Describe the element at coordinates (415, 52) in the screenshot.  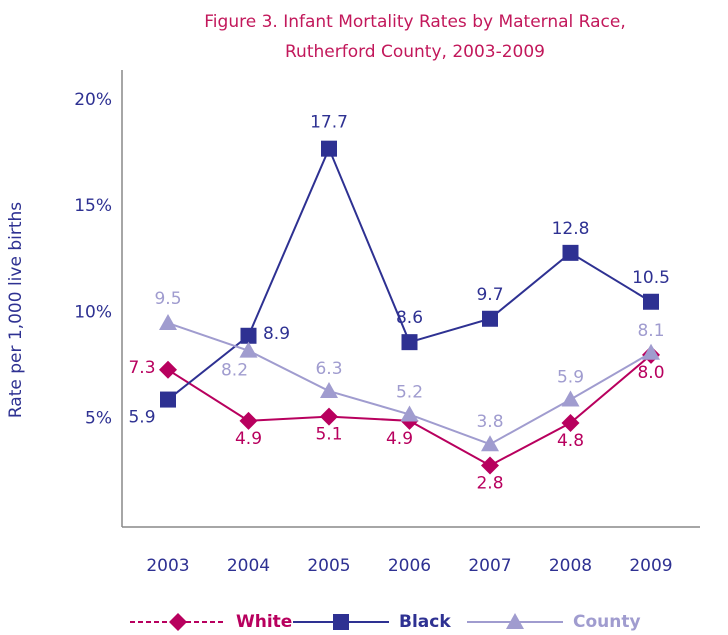
I see `chart-title: Rutherford County, 2003-2009` at that location.